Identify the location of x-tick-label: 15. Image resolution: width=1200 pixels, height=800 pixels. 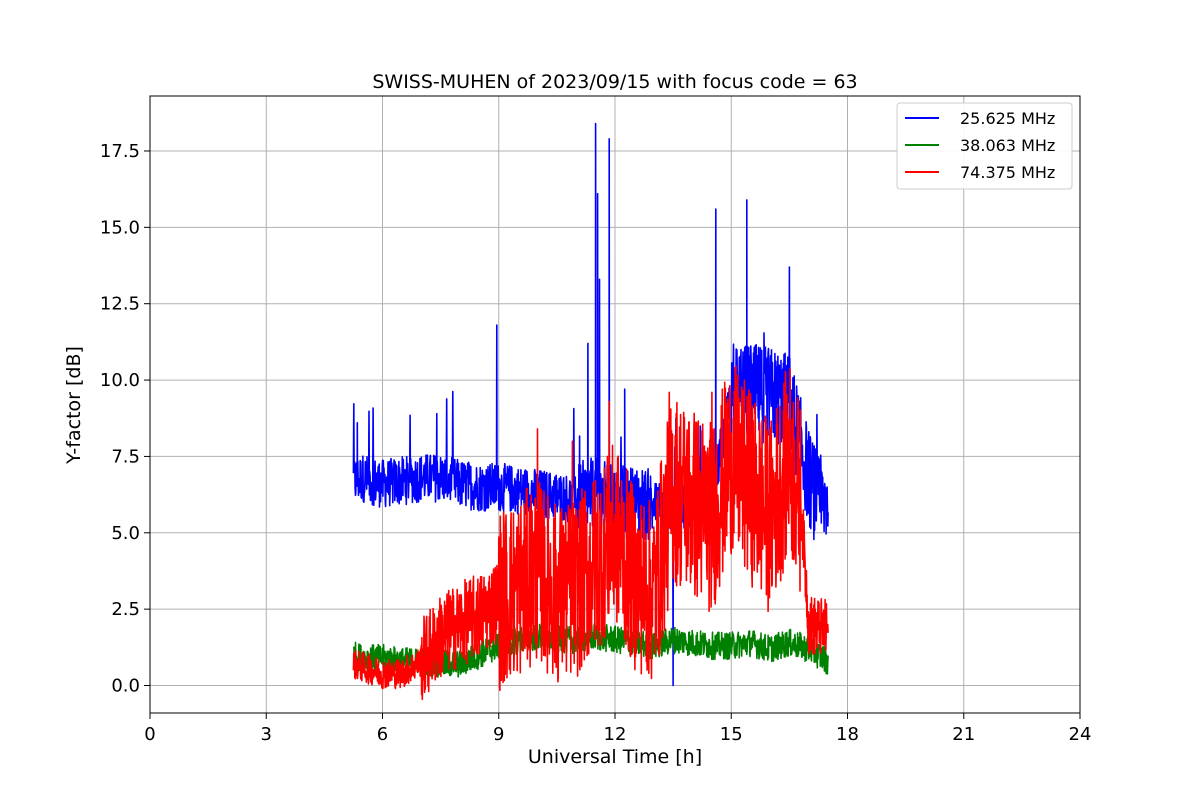
(731, 734).